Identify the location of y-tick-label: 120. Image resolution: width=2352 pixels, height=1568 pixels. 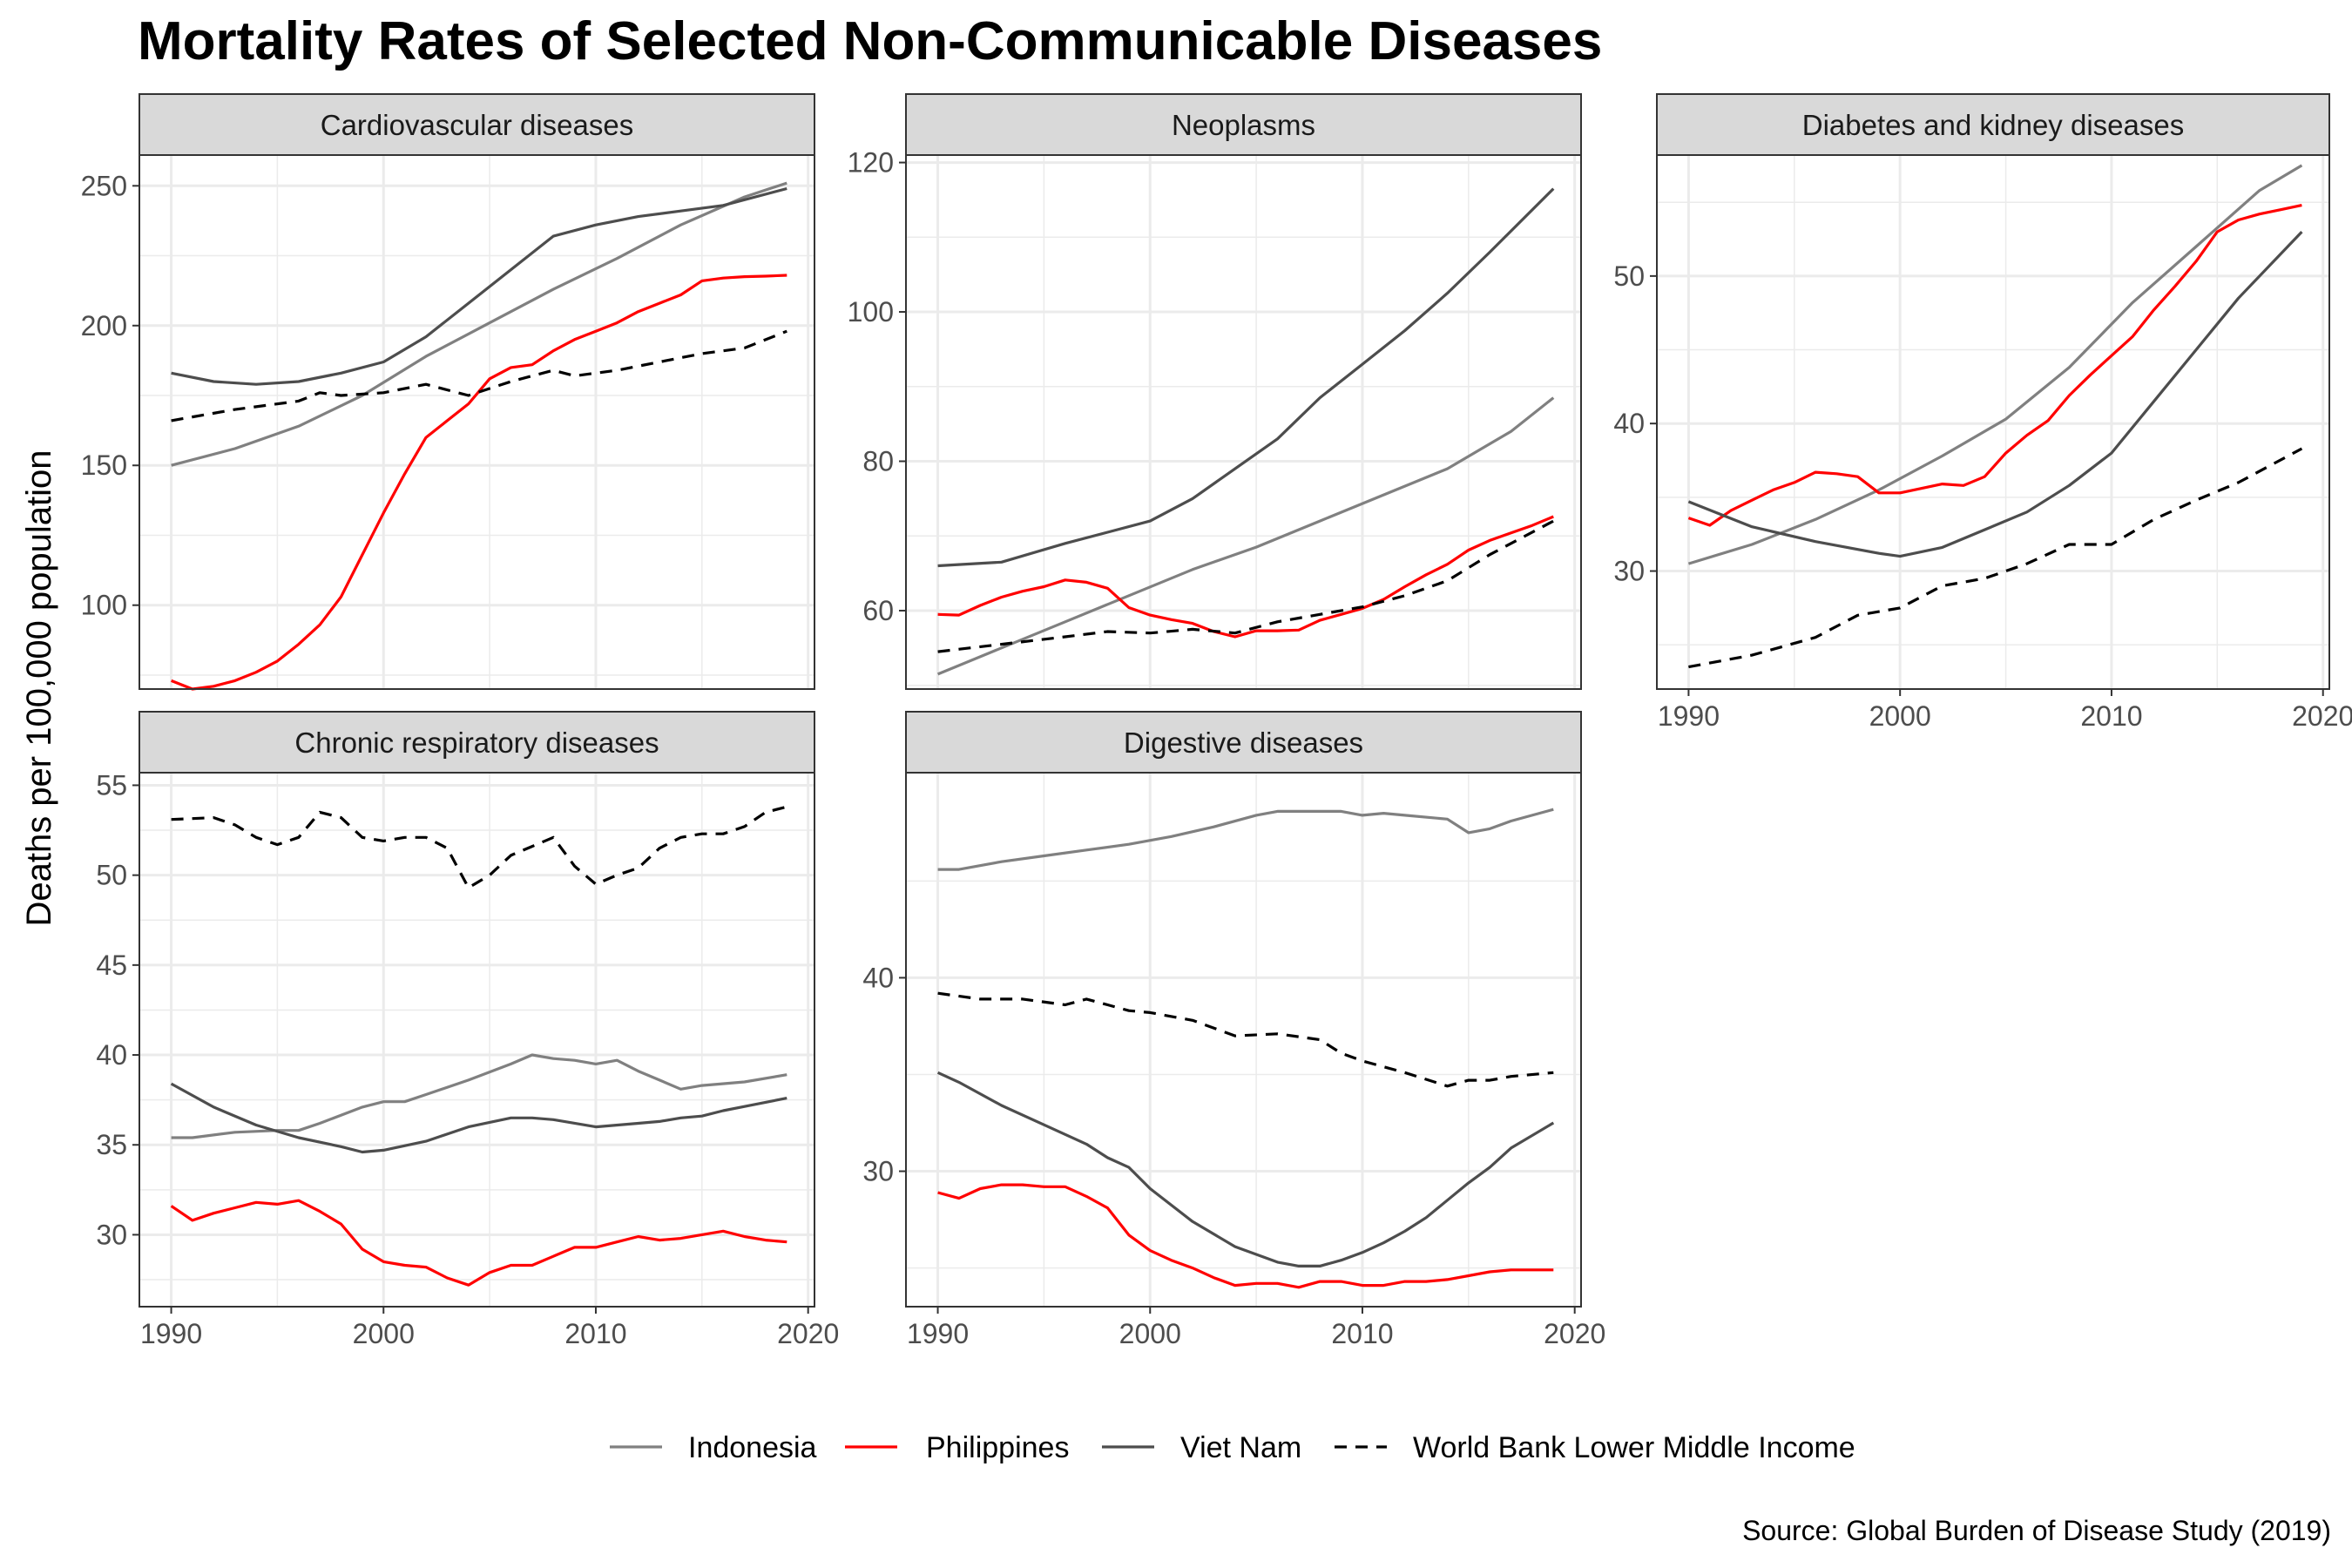
(871, 163).